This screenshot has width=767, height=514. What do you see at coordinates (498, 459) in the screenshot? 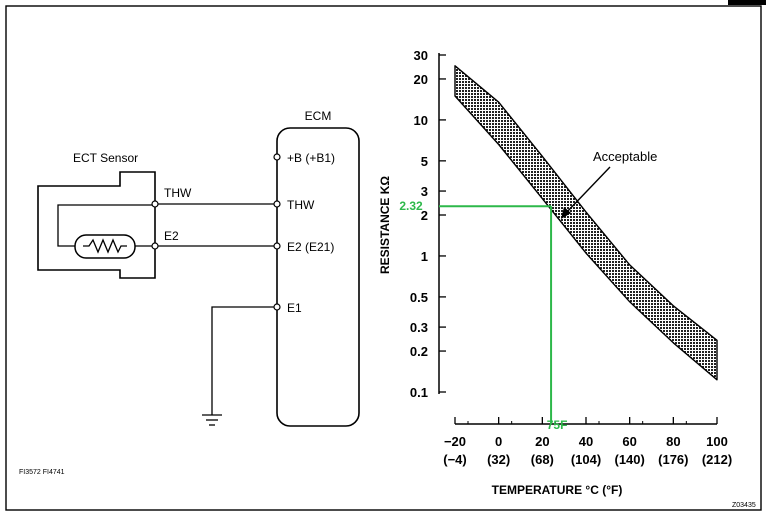
I see `x-tick-label-fahrenheit: (32)` at bounding box center [498, 459].